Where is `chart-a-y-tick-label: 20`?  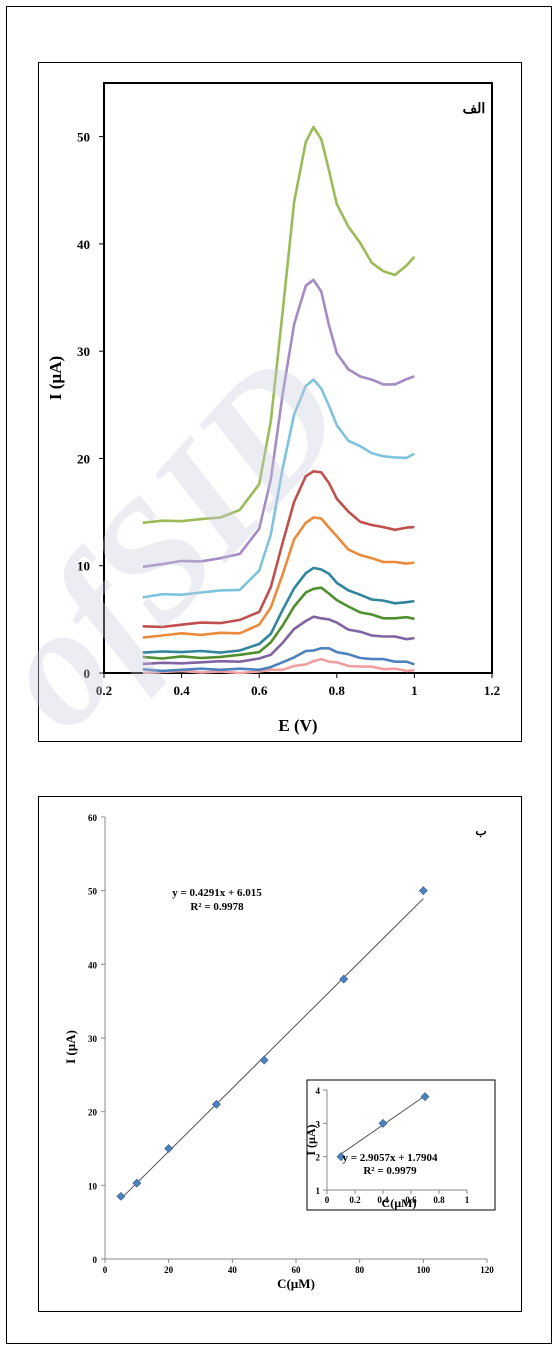
chart-a-y-tick-label: 20 is located at coordinates (83, 458).